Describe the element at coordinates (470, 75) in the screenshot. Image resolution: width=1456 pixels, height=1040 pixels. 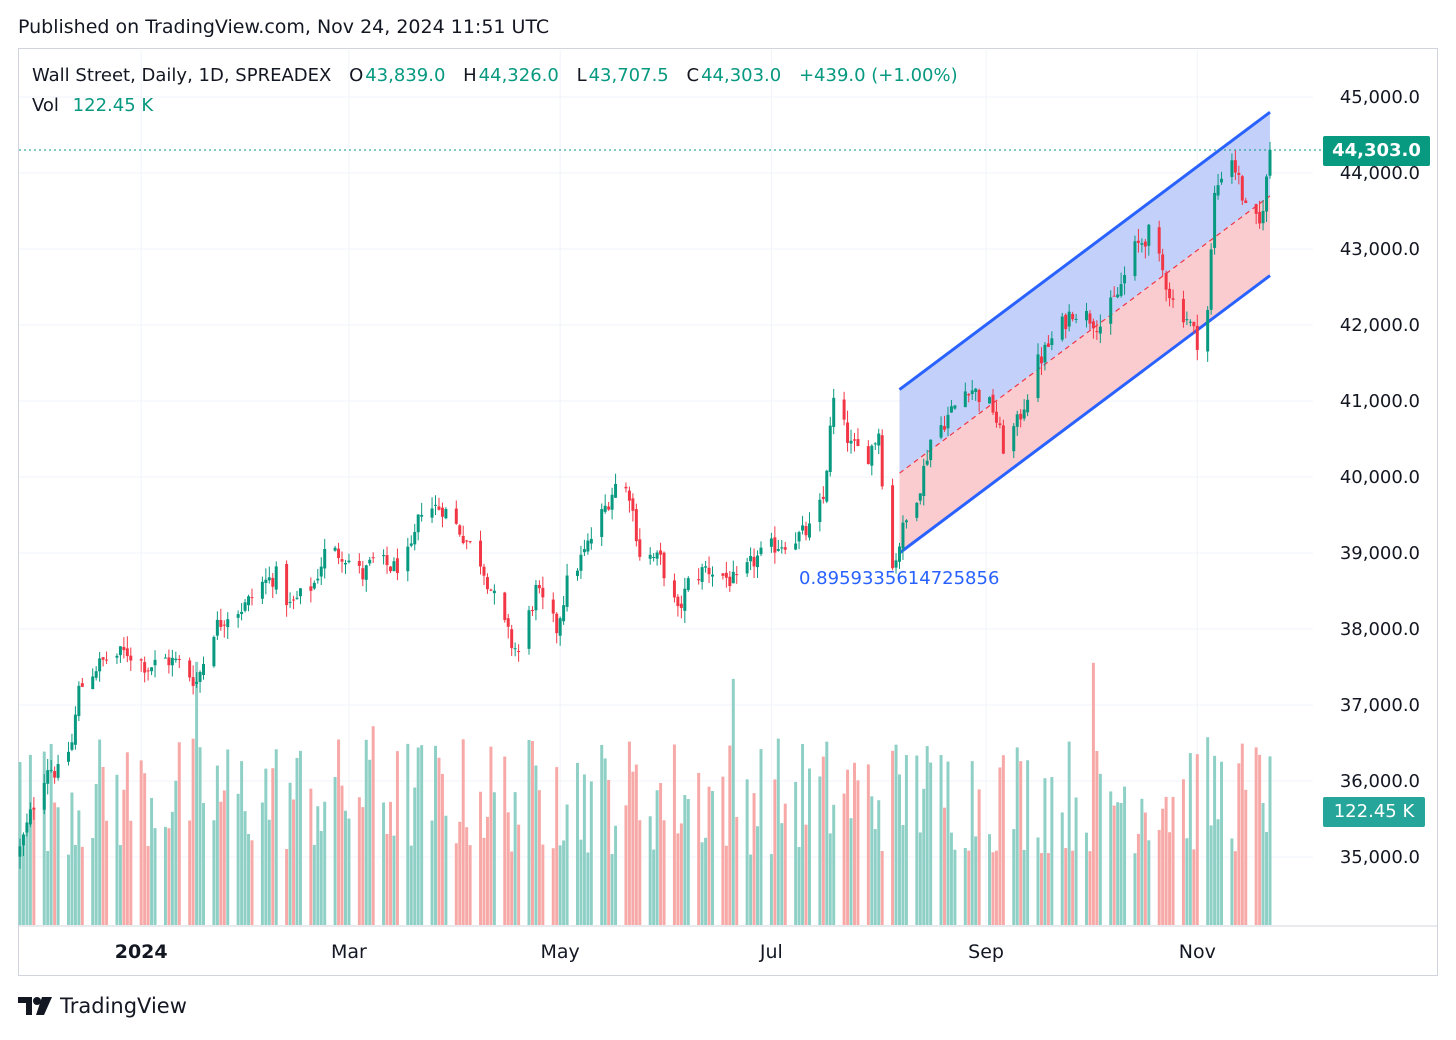
I see `high-label: H` at that location.